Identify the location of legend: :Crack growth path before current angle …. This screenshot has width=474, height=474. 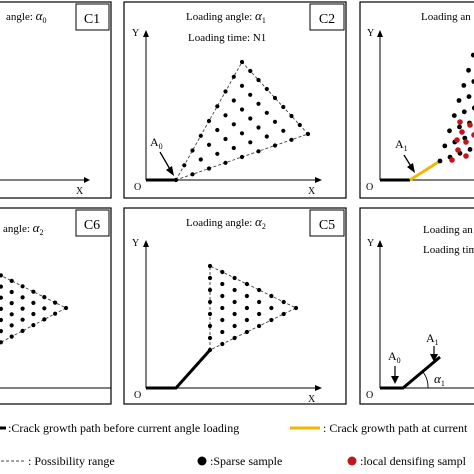
(234, 444).